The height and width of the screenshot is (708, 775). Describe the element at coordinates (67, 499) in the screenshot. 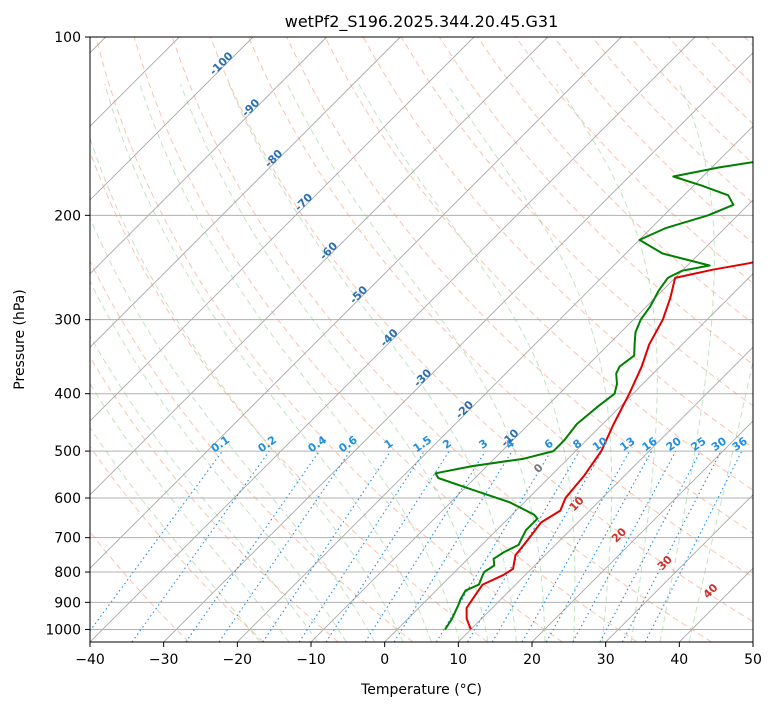

I see `y-tick-label: 600` at that location.